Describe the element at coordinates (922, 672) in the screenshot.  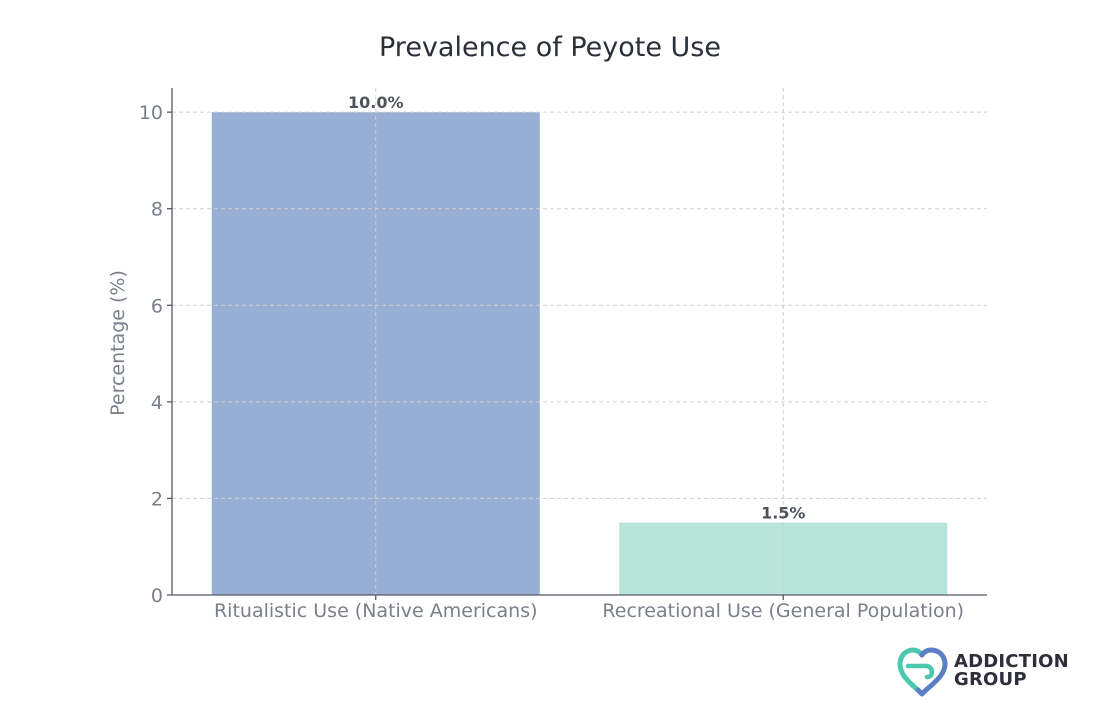
I see `heart-location-pin-icon` at that location.